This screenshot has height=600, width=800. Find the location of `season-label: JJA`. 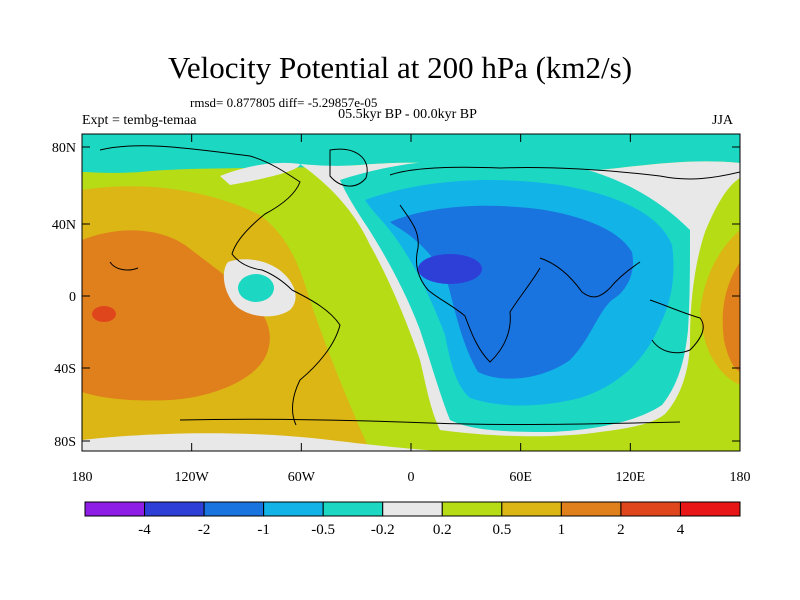

season-label: JJA is located at coordinates (723, 120).